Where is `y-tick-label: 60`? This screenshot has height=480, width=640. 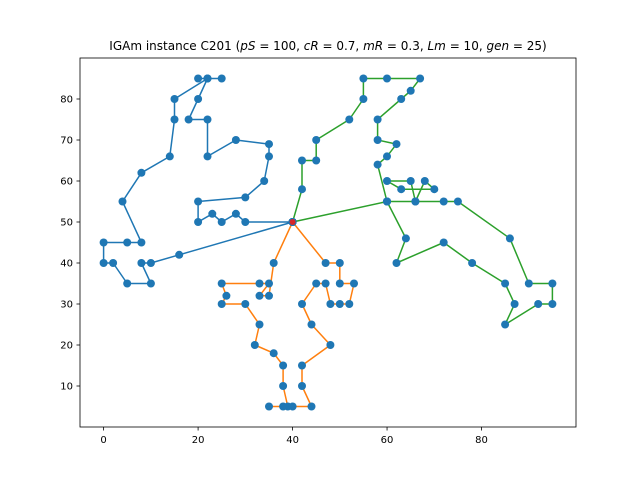
y-tick-label: 60 is located at coordinates (66, 182).